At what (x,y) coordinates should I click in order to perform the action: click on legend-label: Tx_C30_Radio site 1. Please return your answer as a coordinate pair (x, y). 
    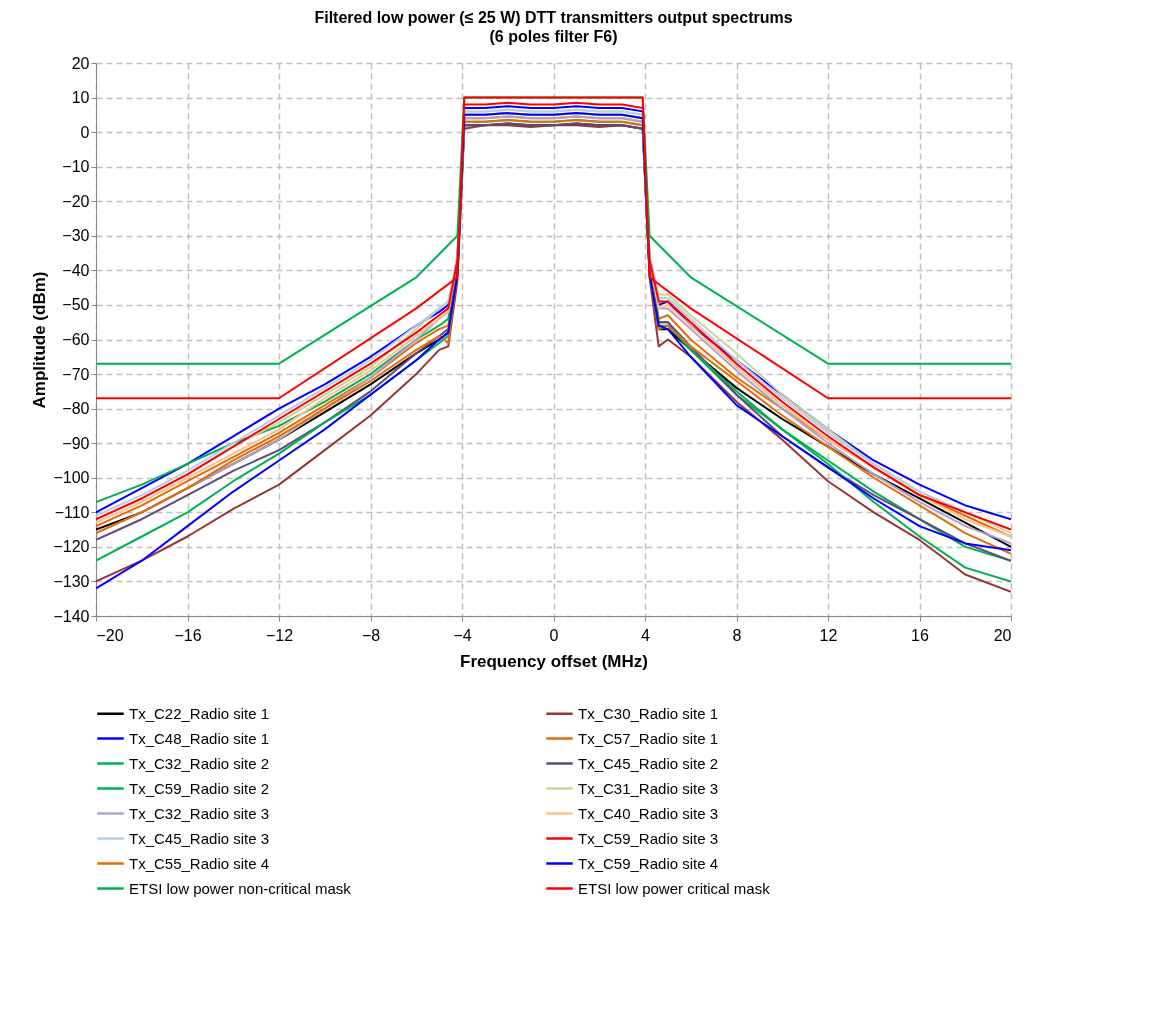
    Looking at the image, I should click on (648, 713).